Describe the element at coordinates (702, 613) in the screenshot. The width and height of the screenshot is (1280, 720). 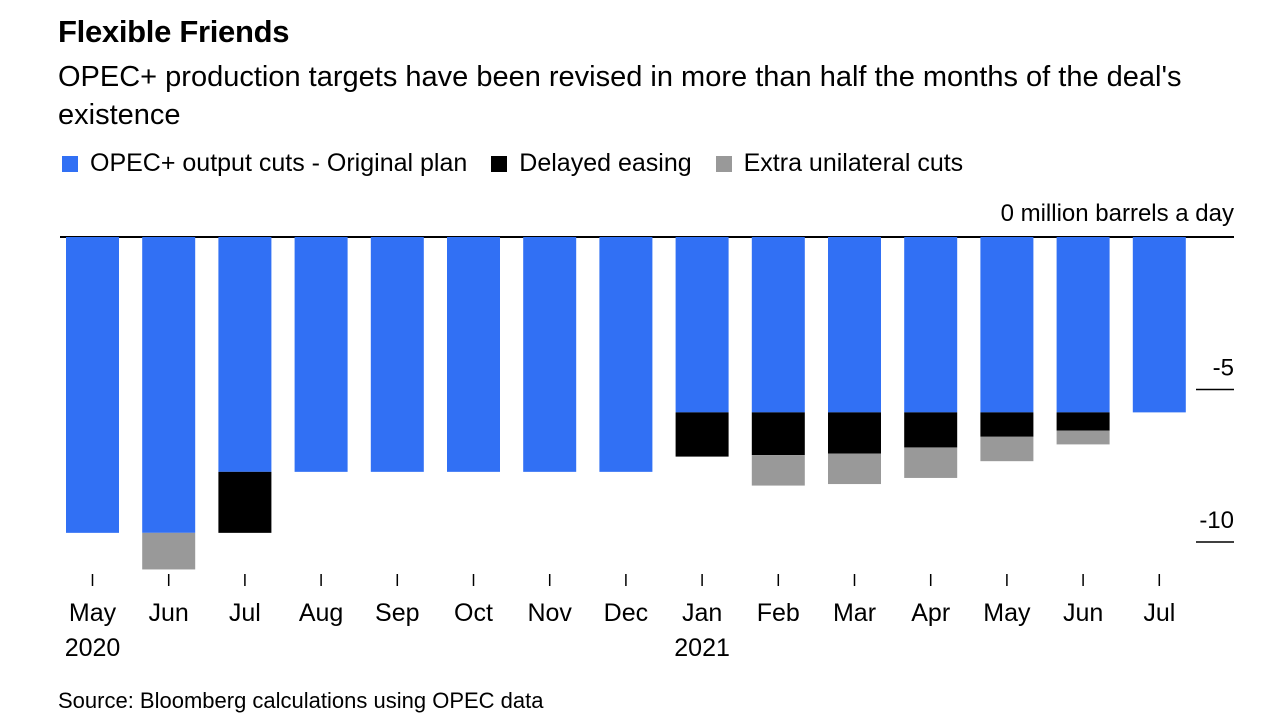
I see `x-tick-label: Jan` at that location.